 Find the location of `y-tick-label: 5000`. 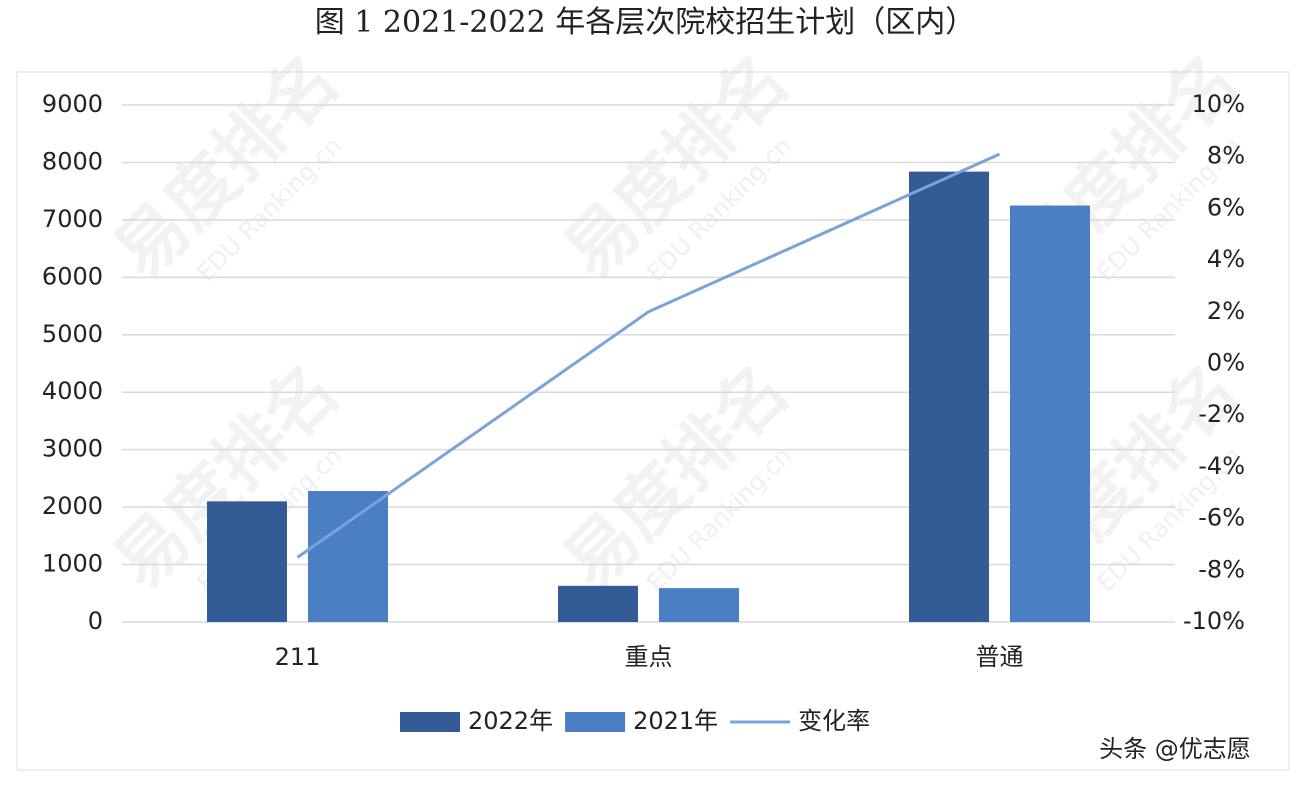

y-tick-label: 5000 is located at coordinates (72, 334).